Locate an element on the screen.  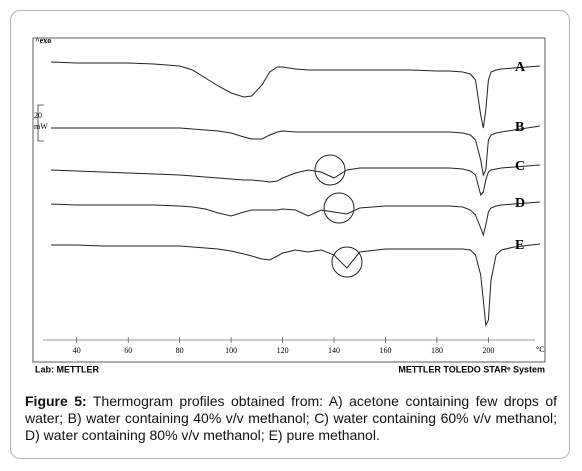
x-tick-label: 100 is located at coordinates (231, 350).